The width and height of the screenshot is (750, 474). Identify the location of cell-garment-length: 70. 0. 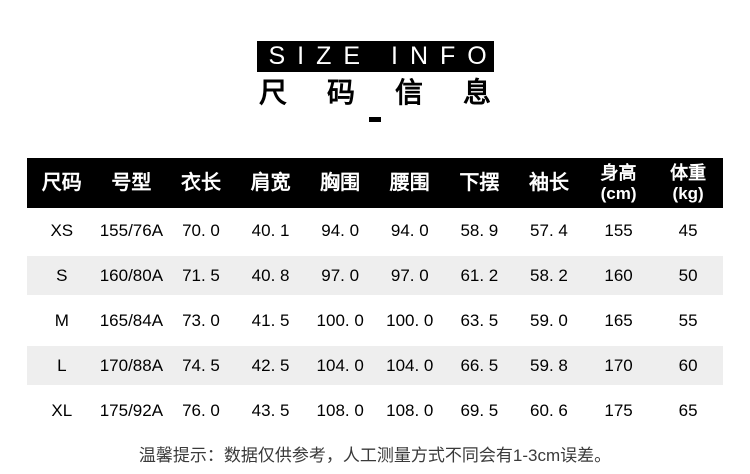
(201, 230).